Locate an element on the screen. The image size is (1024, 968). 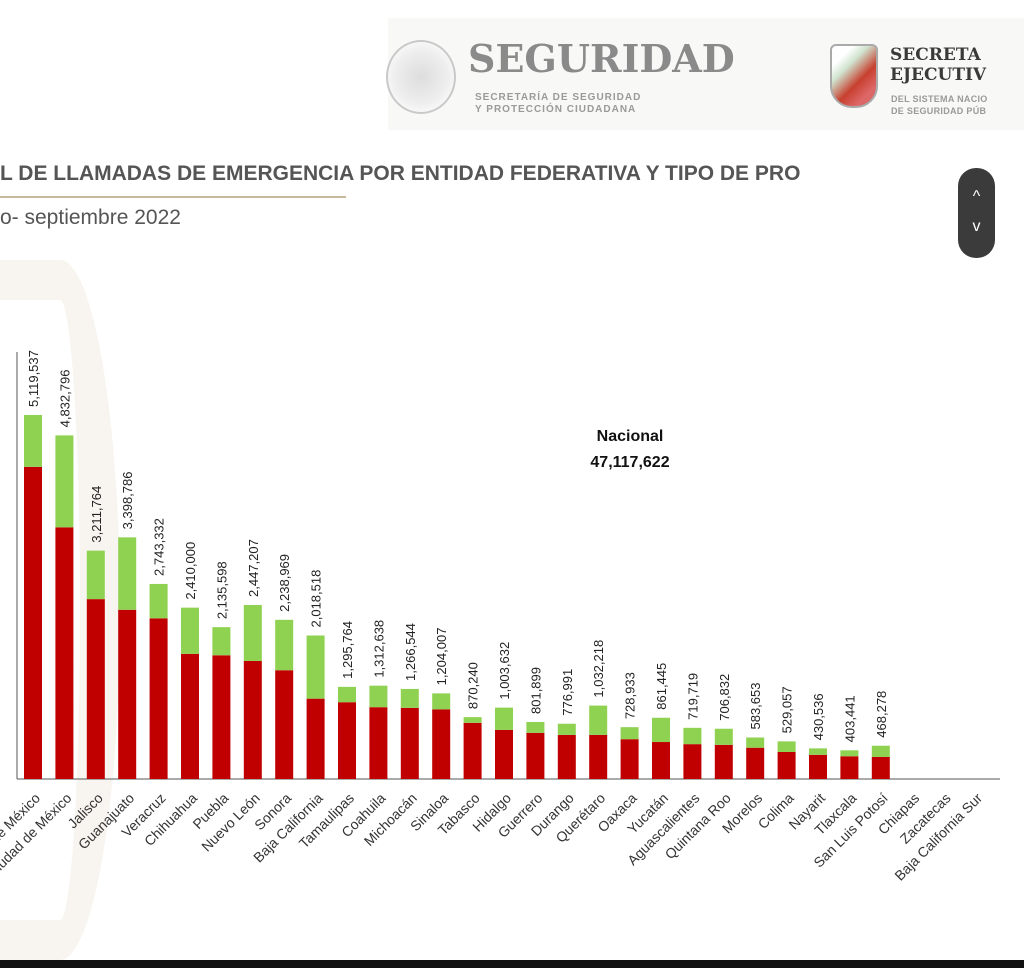
title-divider is located at coordinates (173, 197).